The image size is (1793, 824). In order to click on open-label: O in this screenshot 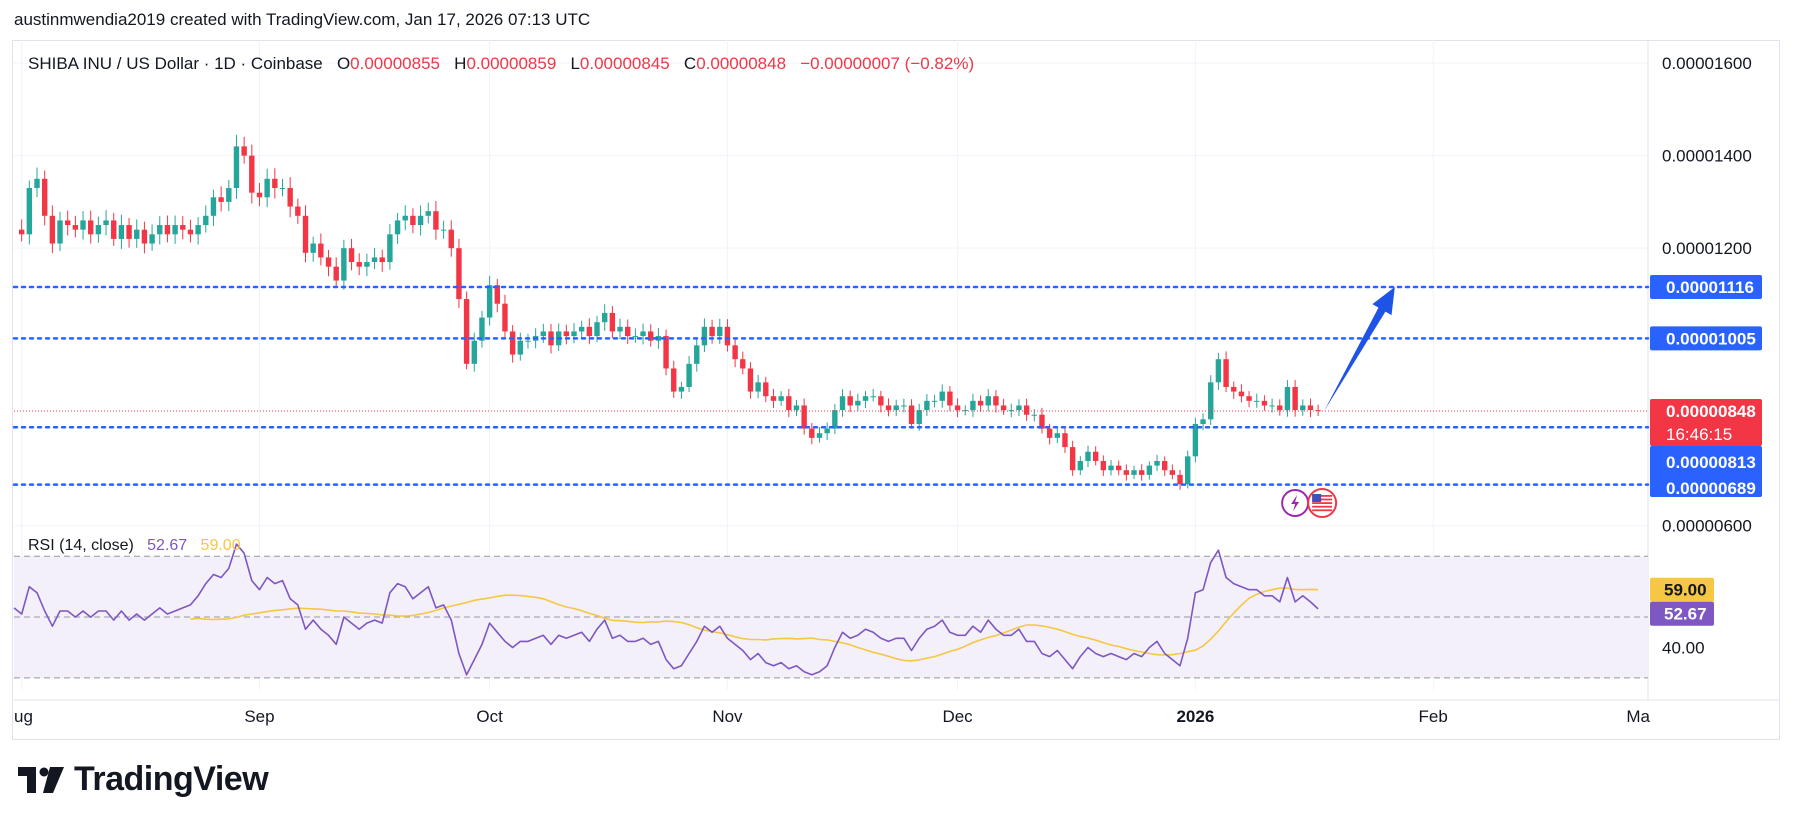, I will do `click(343, 63)`.